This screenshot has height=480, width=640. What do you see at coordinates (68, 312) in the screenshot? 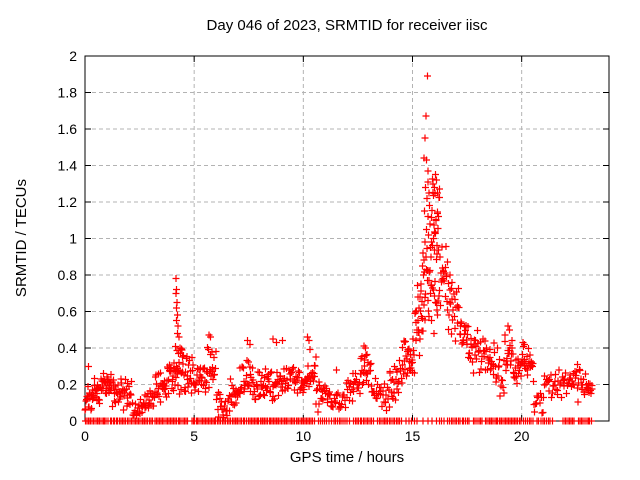
I see `y-tick-label: 0.6` at bounding box center [68, 312].